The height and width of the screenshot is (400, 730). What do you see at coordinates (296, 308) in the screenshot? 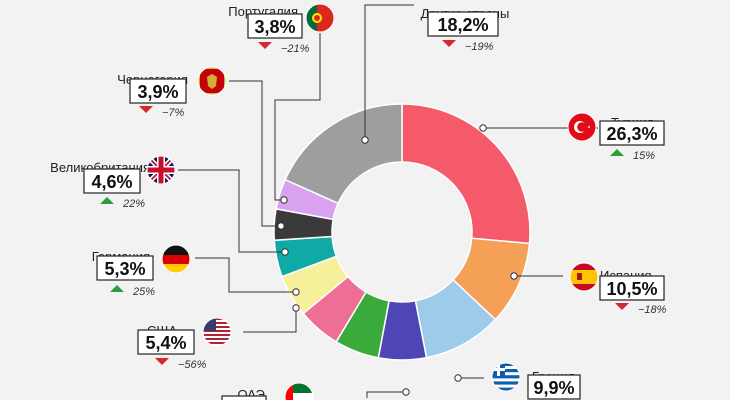
I see `leader-dot-сша` at bounding box center [296, 308].